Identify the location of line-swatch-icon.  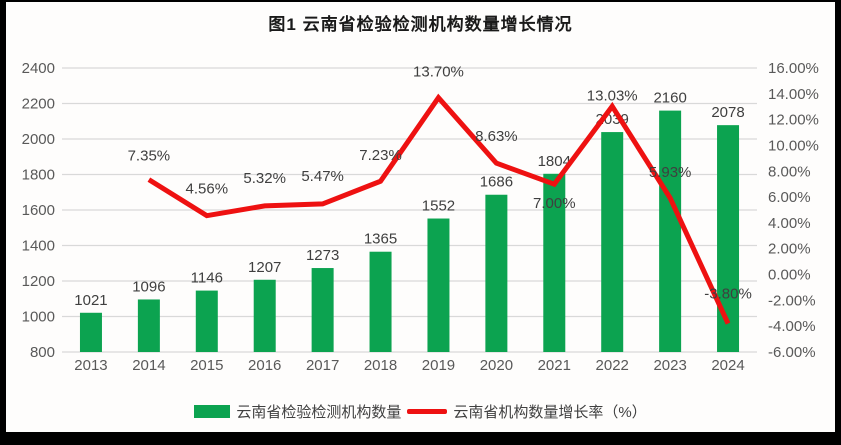
(427, 411).